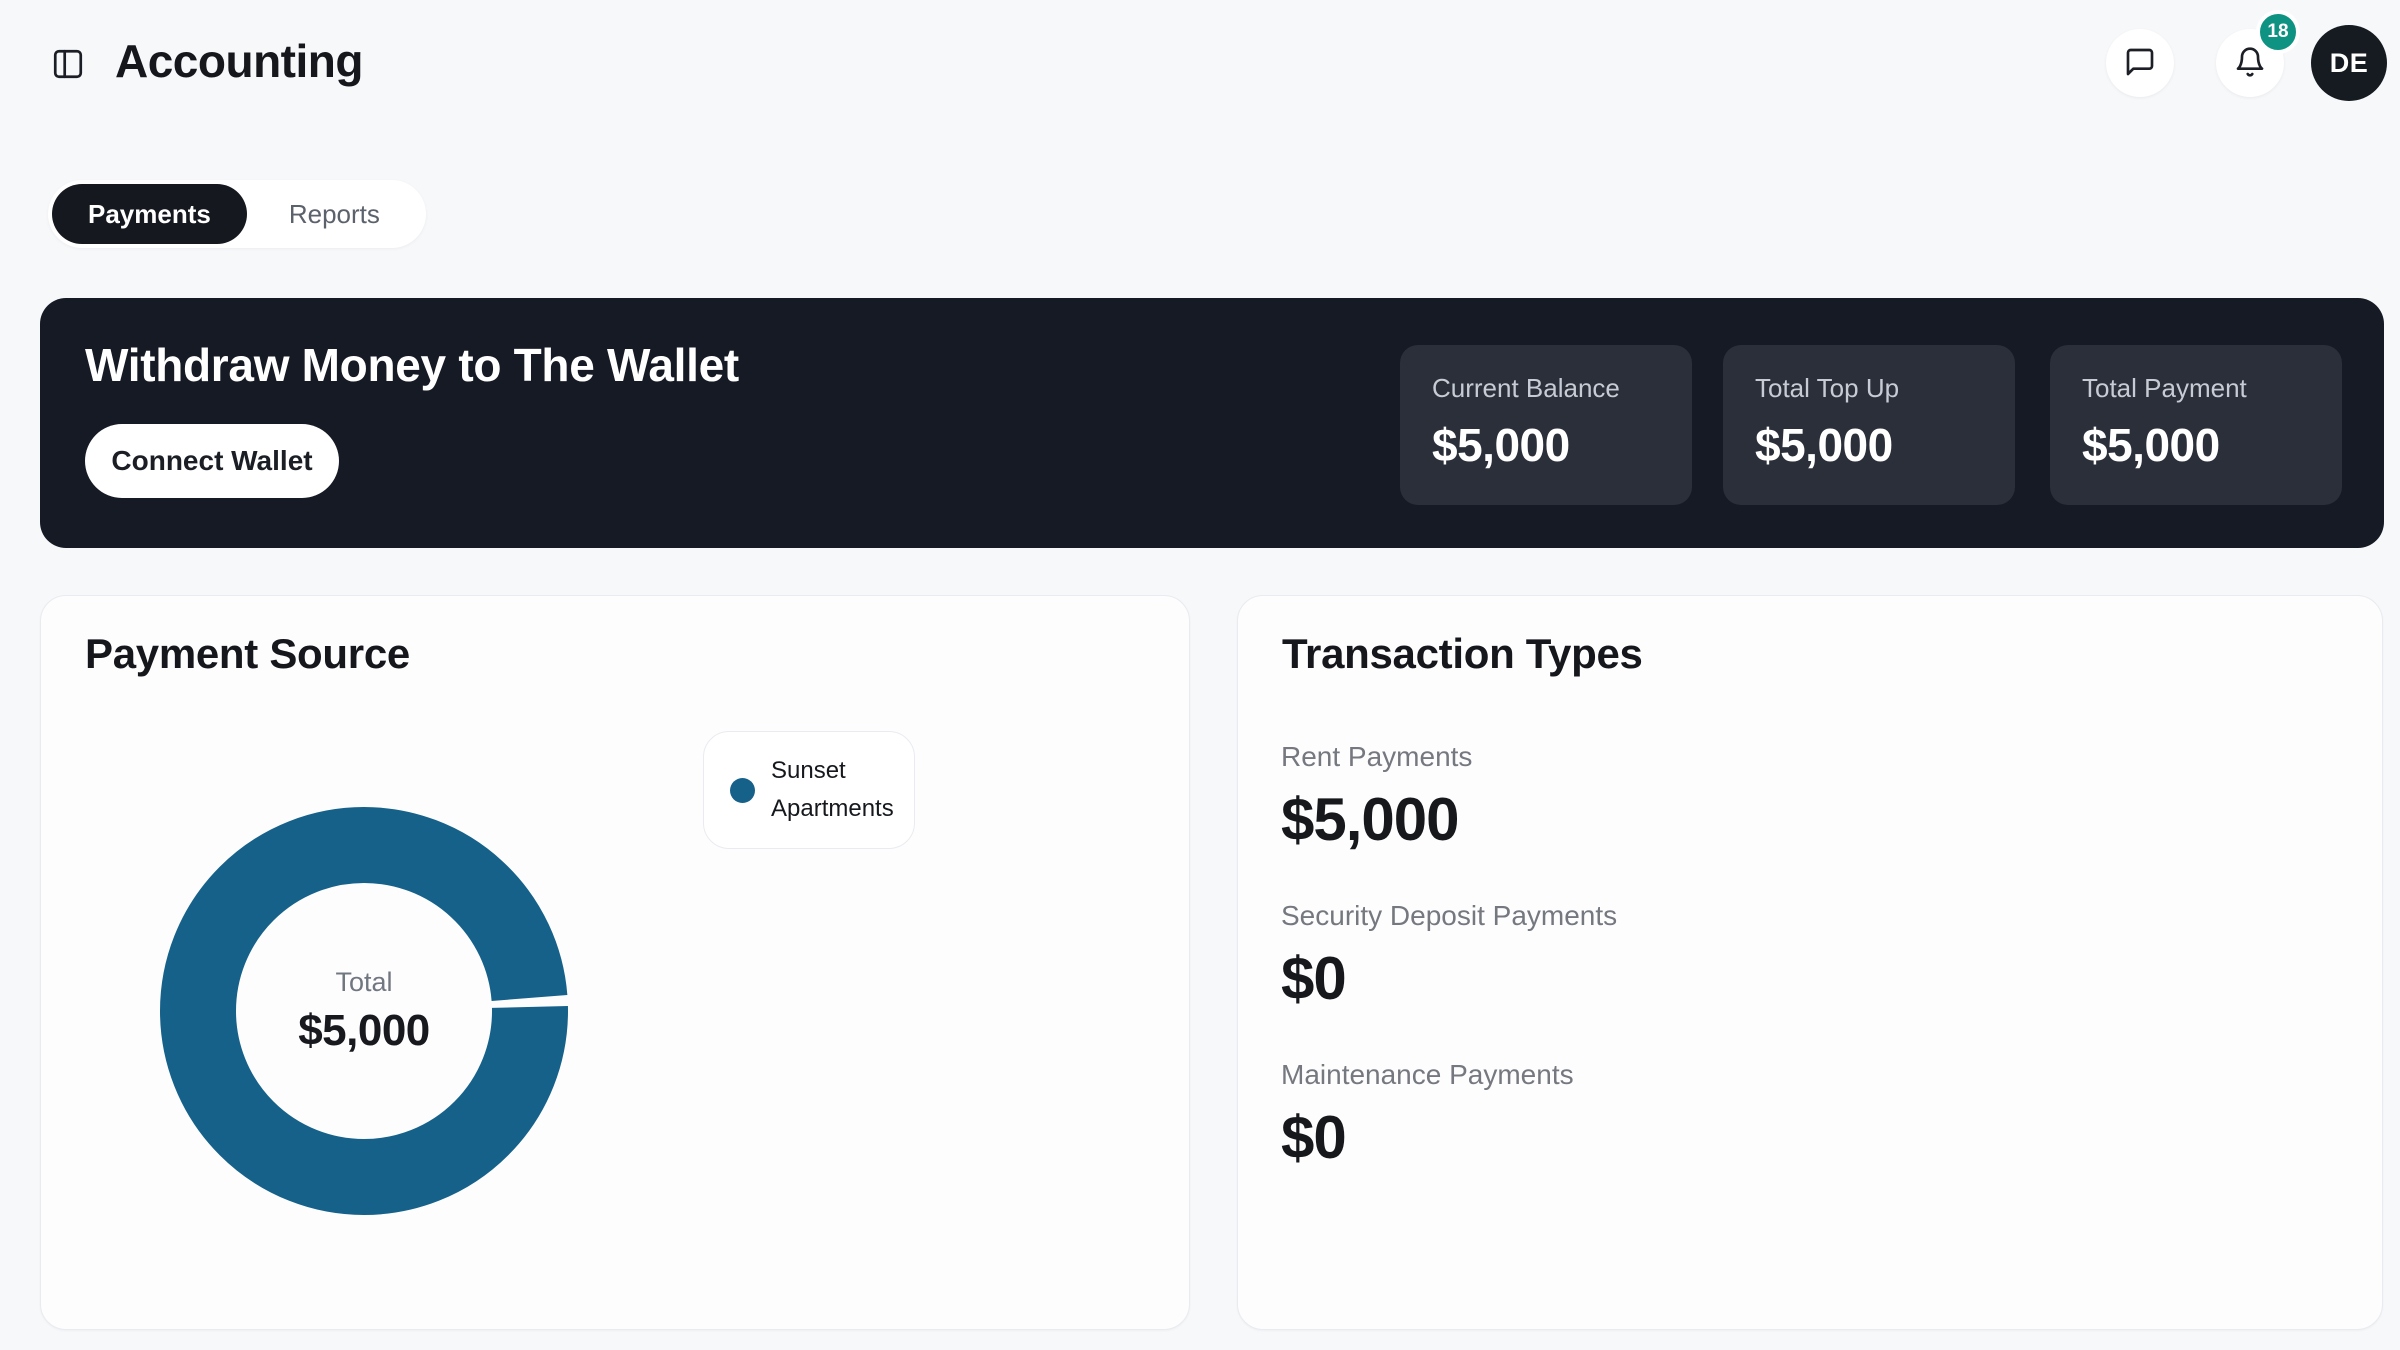  What do you see at coordinates (1370, 819) in the screenshot?
I see `transaction-value: $5,000` at bounding box center [1370, 819].